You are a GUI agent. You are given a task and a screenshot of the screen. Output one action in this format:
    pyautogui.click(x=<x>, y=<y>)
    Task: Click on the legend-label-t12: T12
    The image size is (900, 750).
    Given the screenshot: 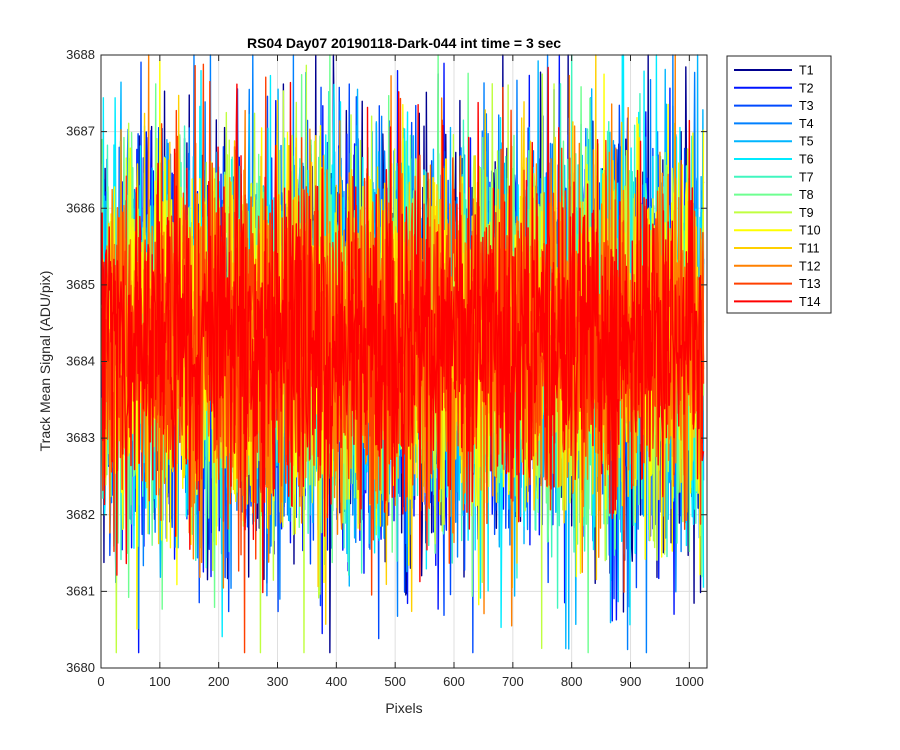 What is the action you would take?
    pyautogui.click(x=810, y=266)
    